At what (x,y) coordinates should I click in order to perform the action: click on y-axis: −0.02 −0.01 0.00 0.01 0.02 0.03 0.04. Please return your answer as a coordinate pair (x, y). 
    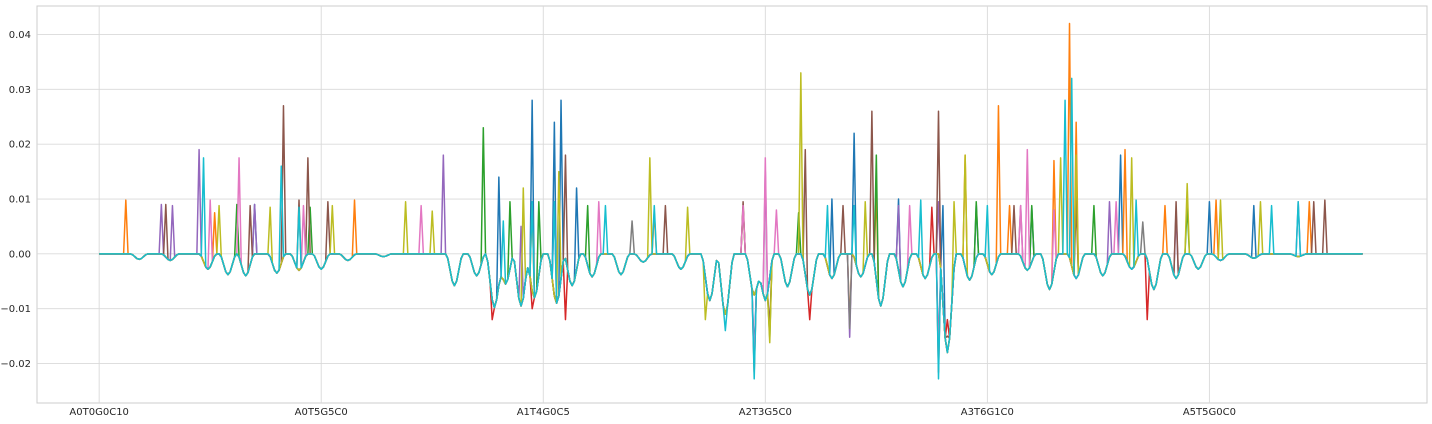
    Looking at the image, I should click on (15, 200).